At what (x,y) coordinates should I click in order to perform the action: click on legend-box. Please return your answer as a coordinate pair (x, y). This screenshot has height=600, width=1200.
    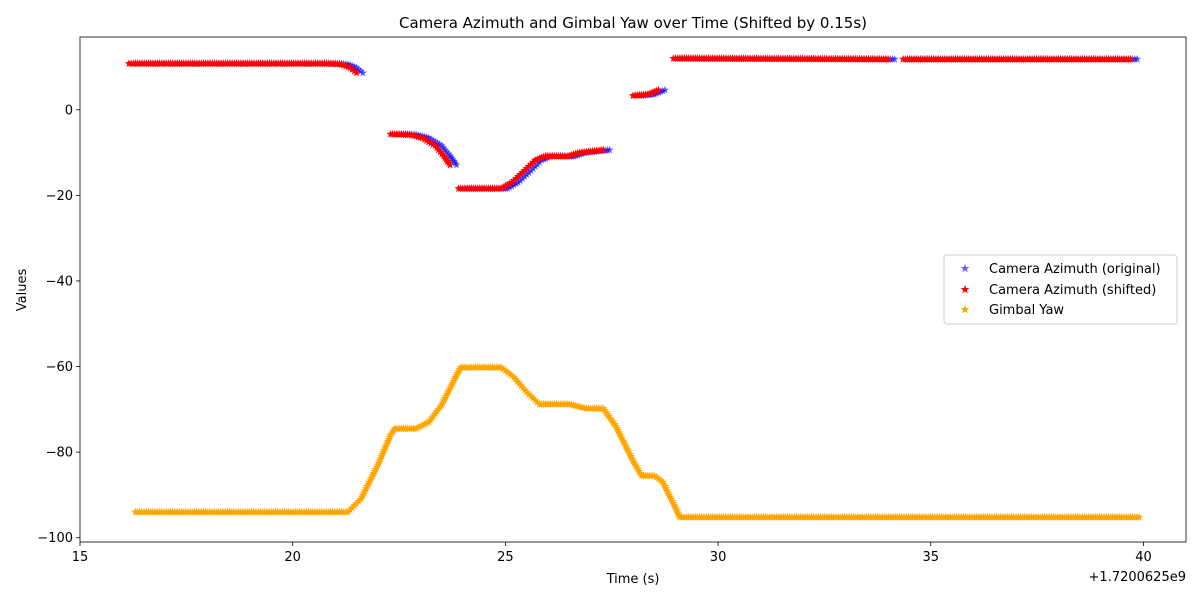
    Looking at the image, I should click on (1060, 289).